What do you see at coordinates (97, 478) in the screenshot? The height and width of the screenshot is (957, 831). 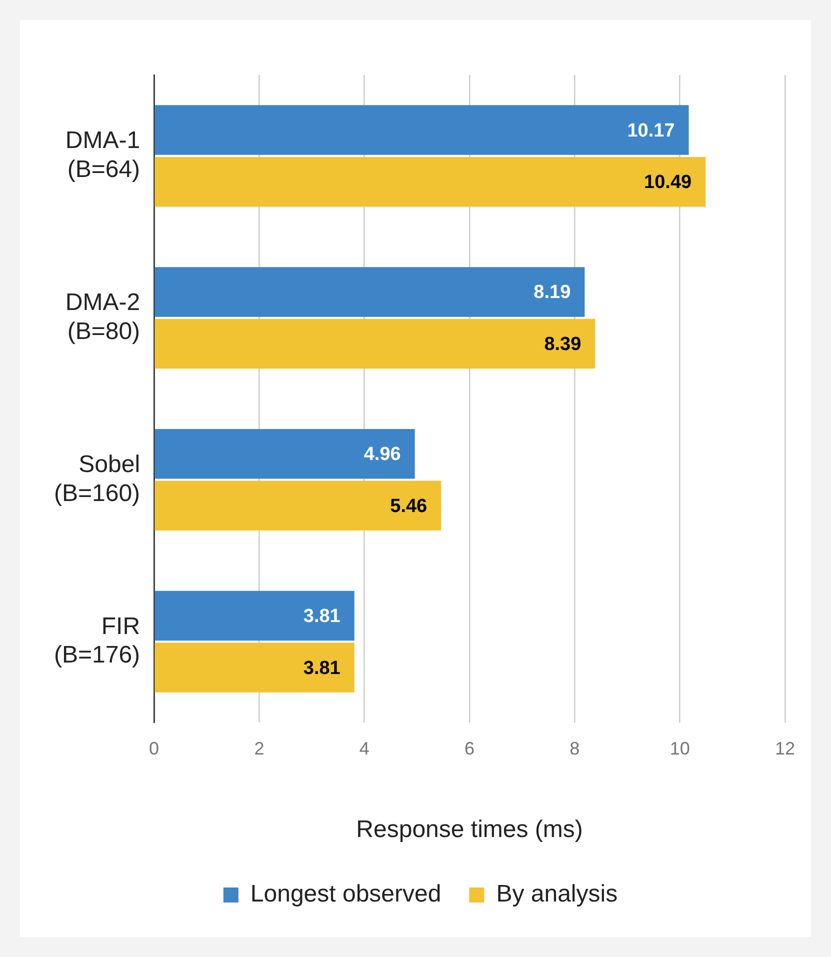 I see `y-tick-label: Sobel (B=160)` at bounding box center [97, 478].